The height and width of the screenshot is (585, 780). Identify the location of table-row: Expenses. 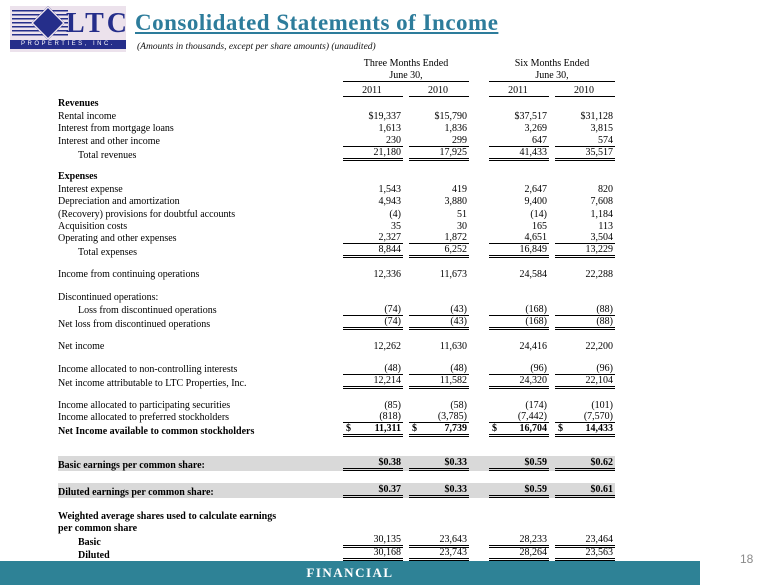
(336, 176).